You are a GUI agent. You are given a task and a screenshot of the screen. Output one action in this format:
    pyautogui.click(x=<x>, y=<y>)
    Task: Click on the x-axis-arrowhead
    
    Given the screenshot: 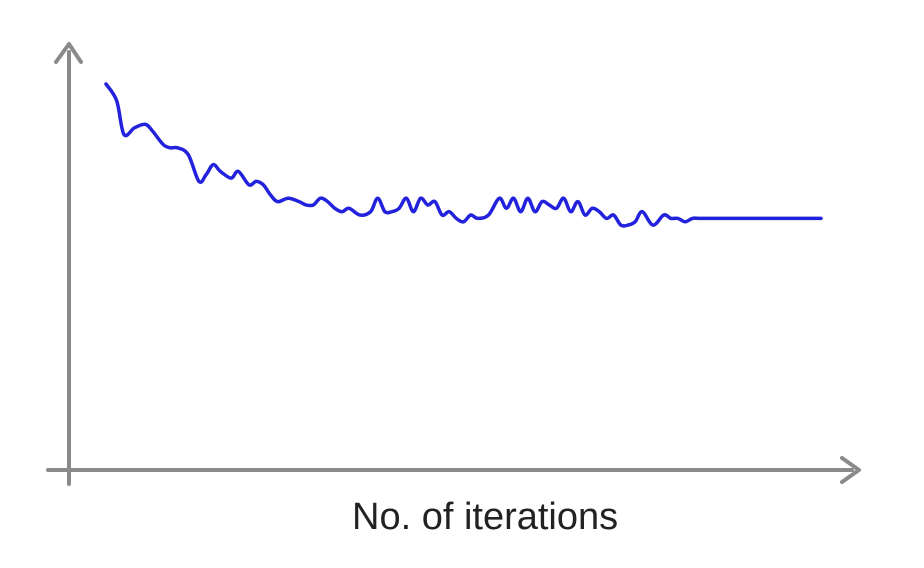 What is the action you would take?
    pyautogui.click(x=850, y=470)
    